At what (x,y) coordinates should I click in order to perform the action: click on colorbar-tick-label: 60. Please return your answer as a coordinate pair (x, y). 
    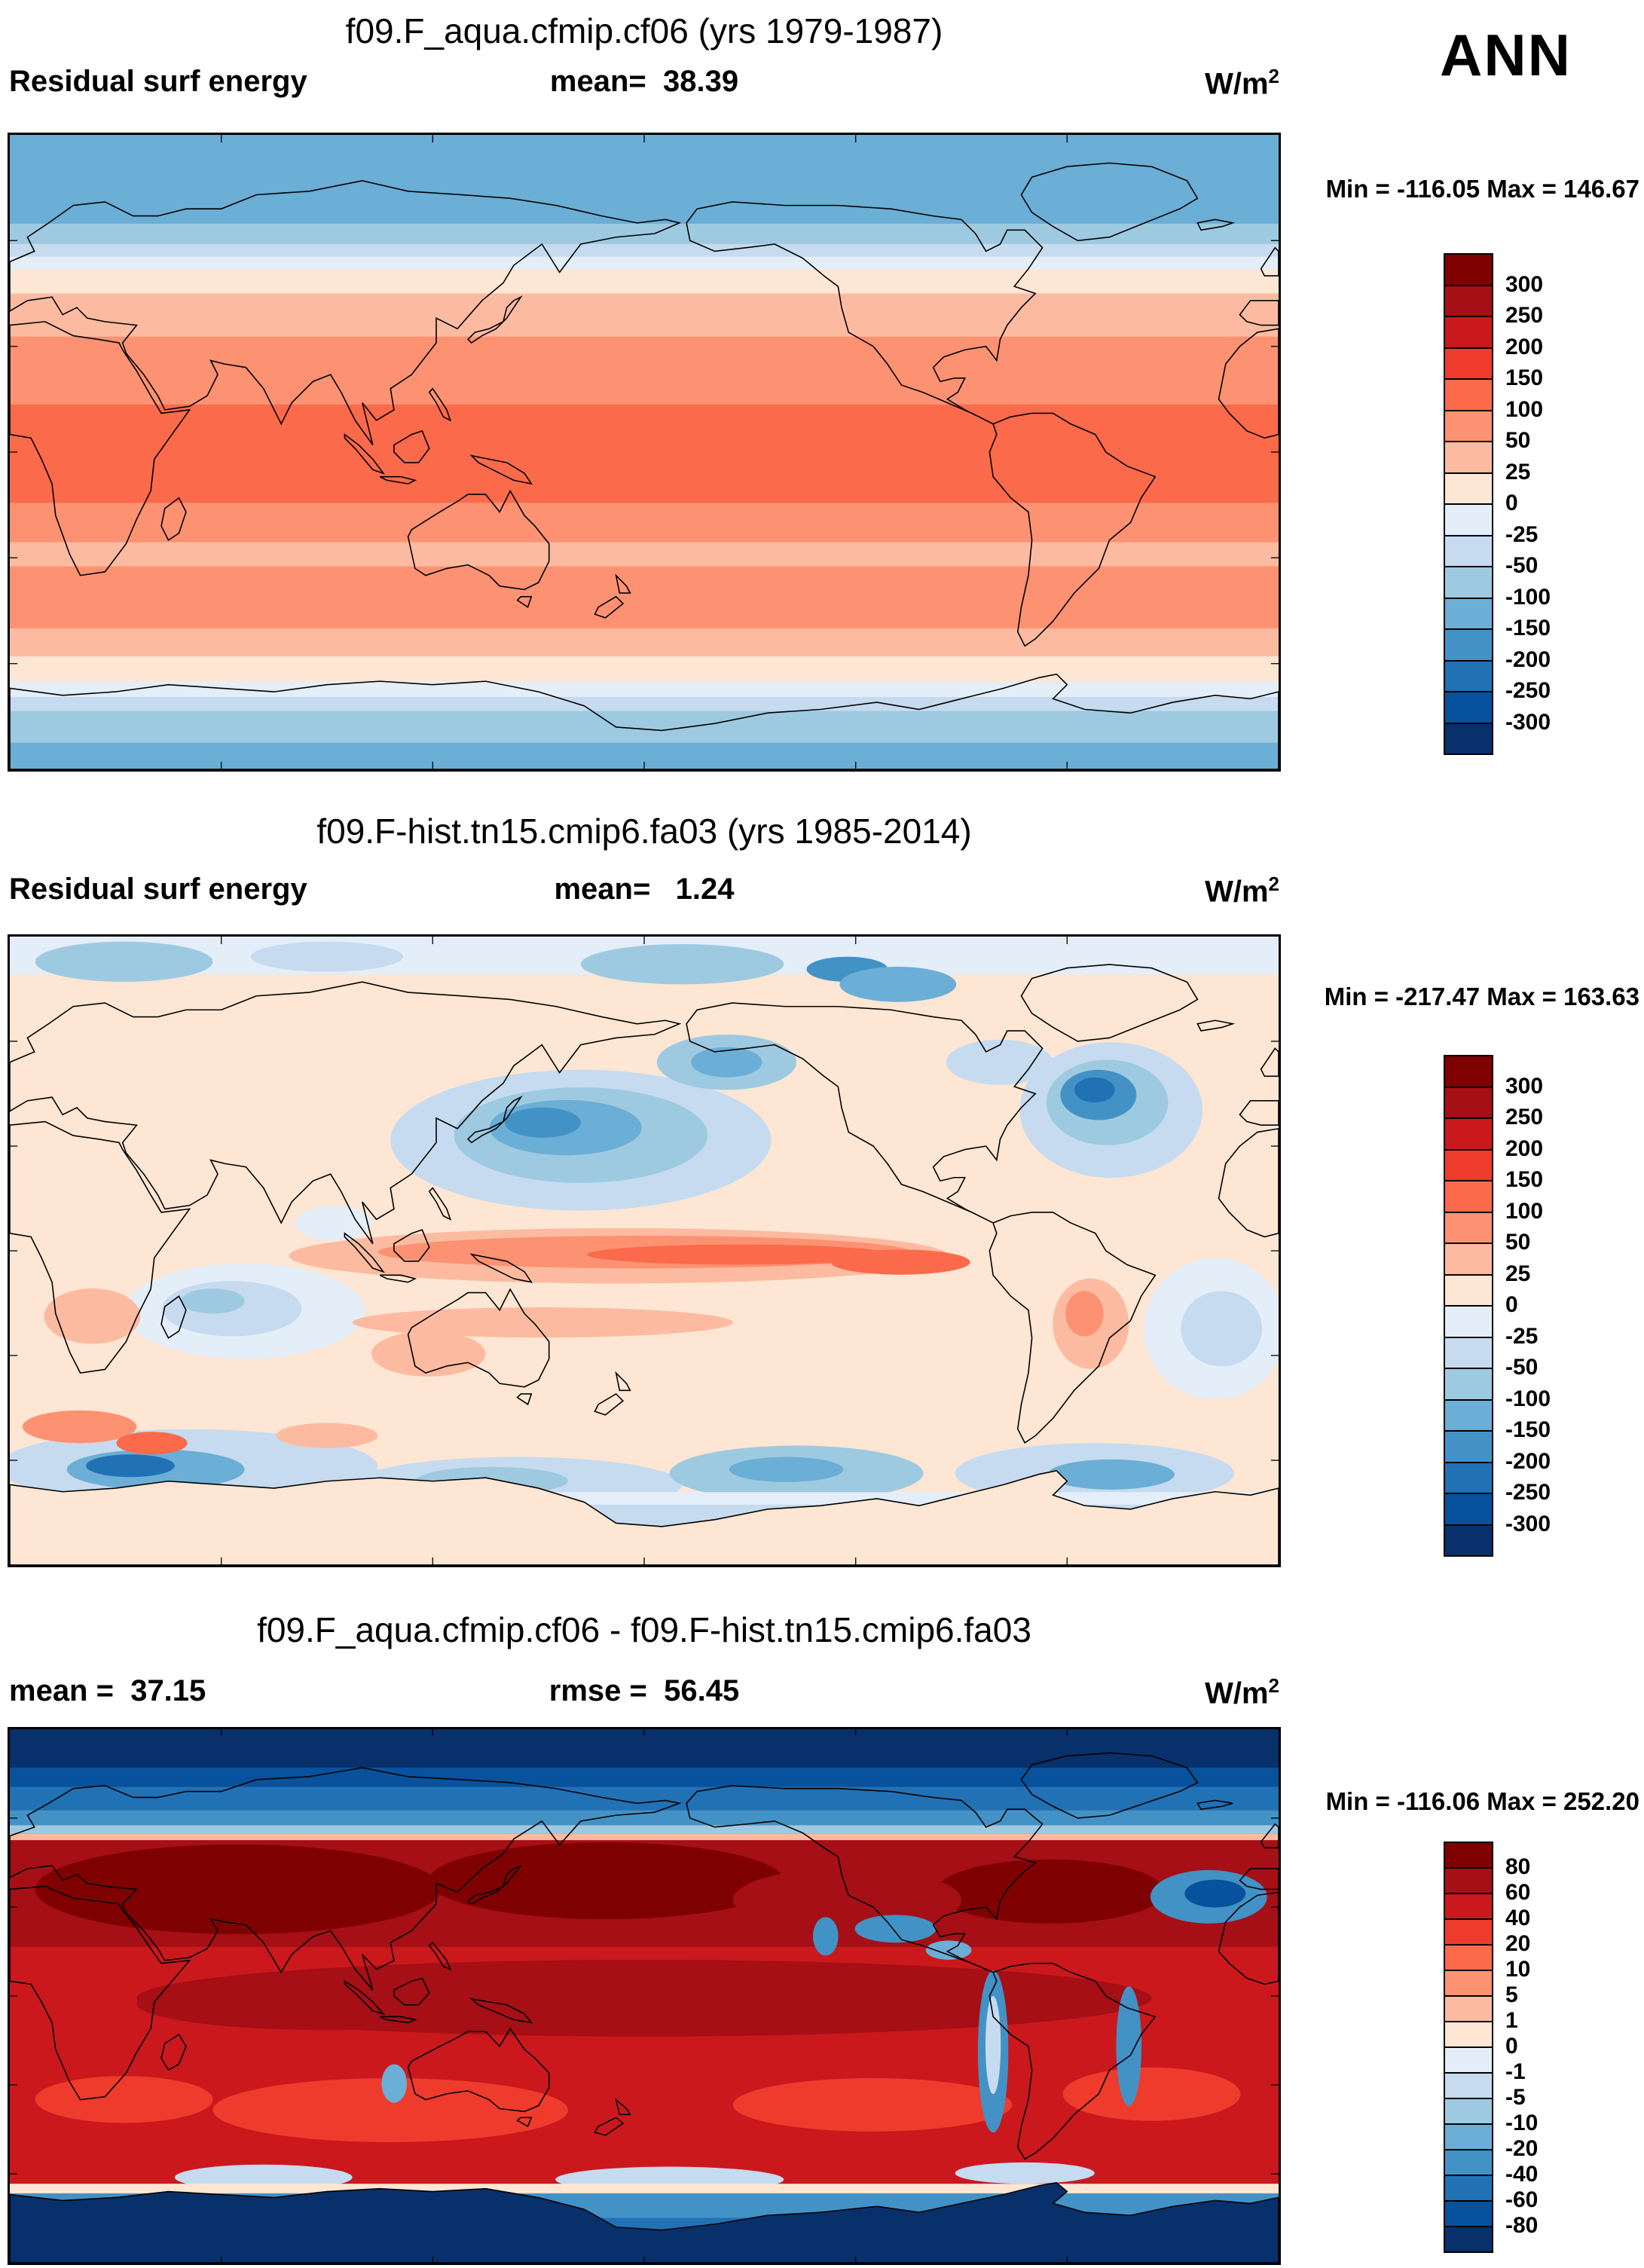
    Looking at the image, I should click on (1518, 1892).